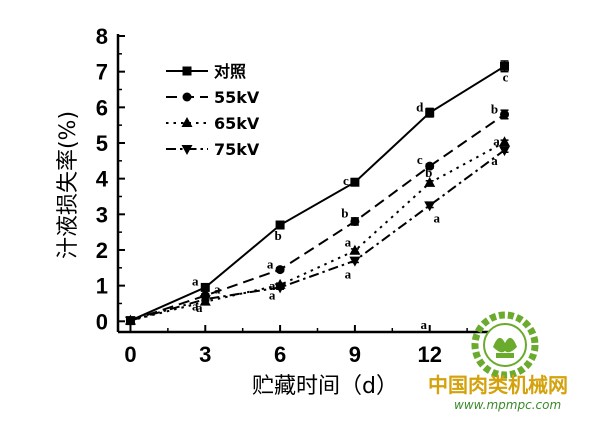  What do you see at coordinates (102, 250) in the screenshot?
I see `y-tick-label: 2` at bounding box center [102, 250].